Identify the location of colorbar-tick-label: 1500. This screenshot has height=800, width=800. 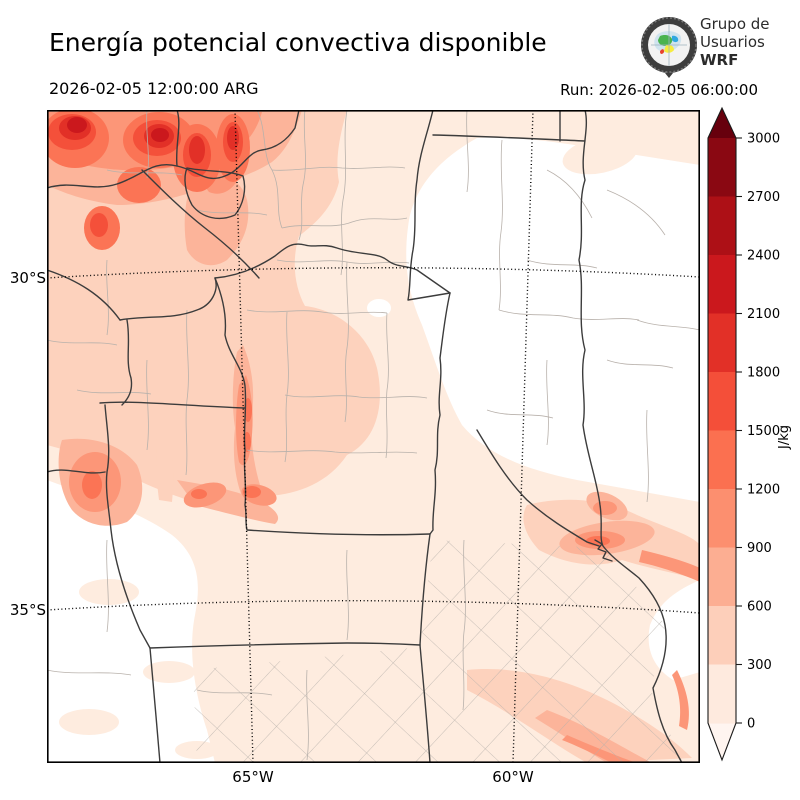
(763, 431).